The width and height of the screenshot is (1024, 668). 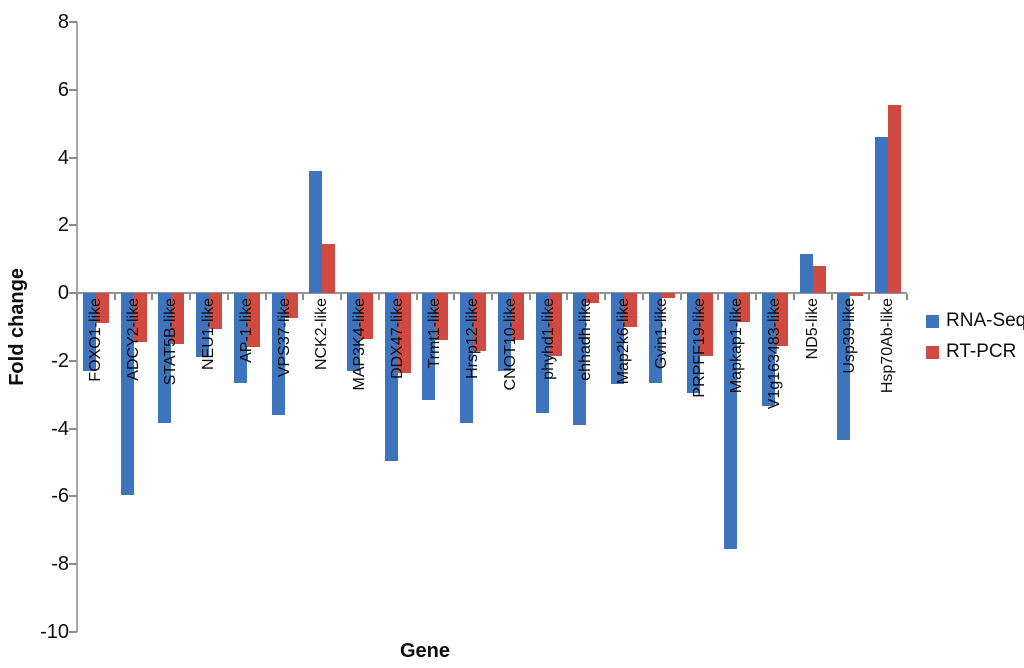 I want to click on x-axis-label: Gene, so click(x=425, y=651).